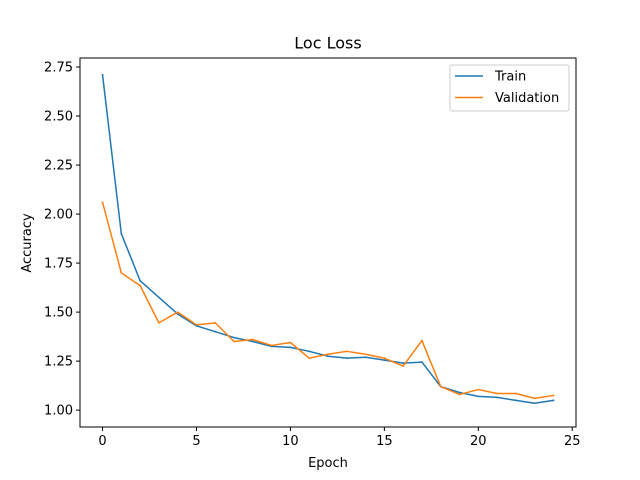 The width and height of the screenshot is (640, 480). Describe the element at coordinates (58, 411) in the screenshot. I see `y-tick-label: 1.00` at that location.